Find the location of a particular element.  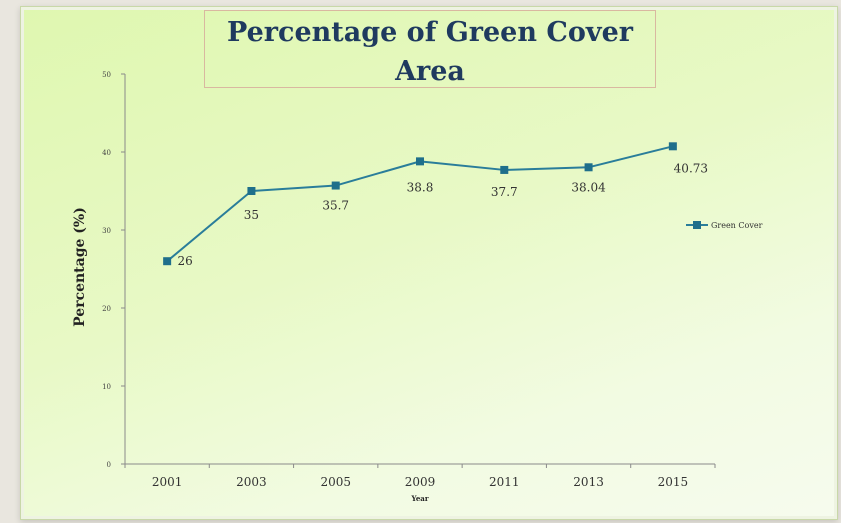

chart-title-box: Percentage of Green Cover Area is located at coordinates (430, 49).